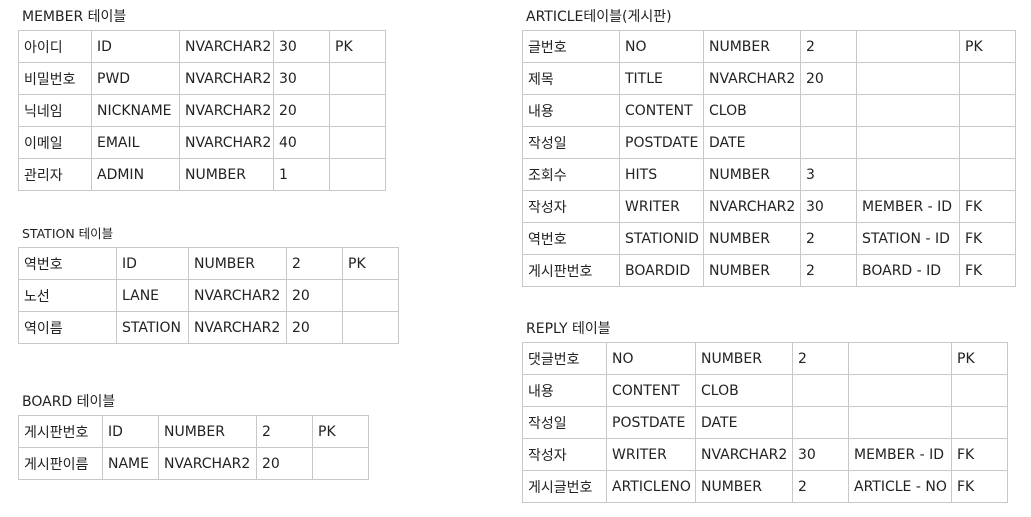 The width and height of the screenshot is (1031, 517). I want to click on table-row: 역번호 STATIONID NUMBER 2 STATION - ID FK, so click(769, 238).